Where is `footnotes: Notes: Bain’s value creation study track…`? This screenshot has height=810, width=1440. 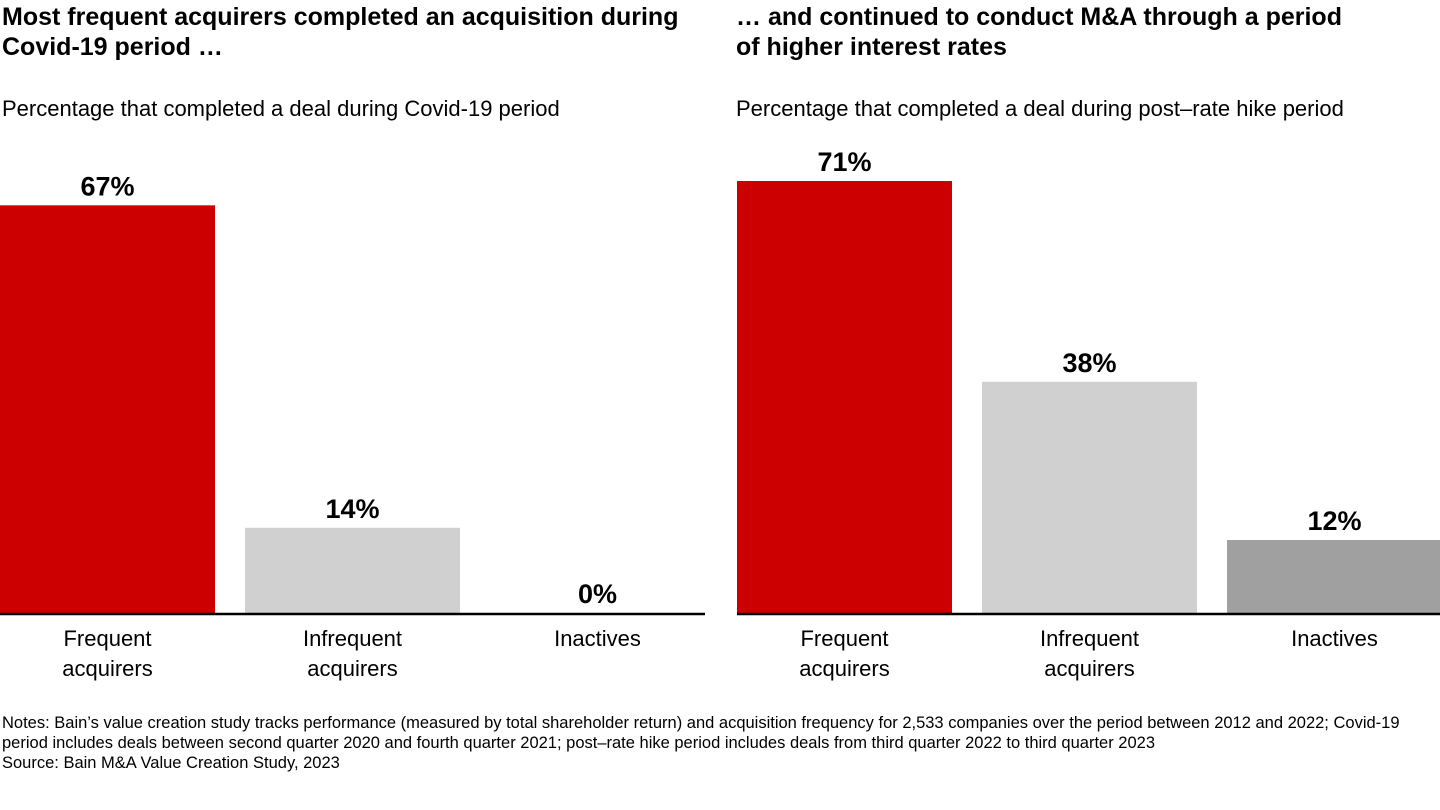 footnotes: Notes: Bain’s value creation study track… is located at coordinates (720, 743).